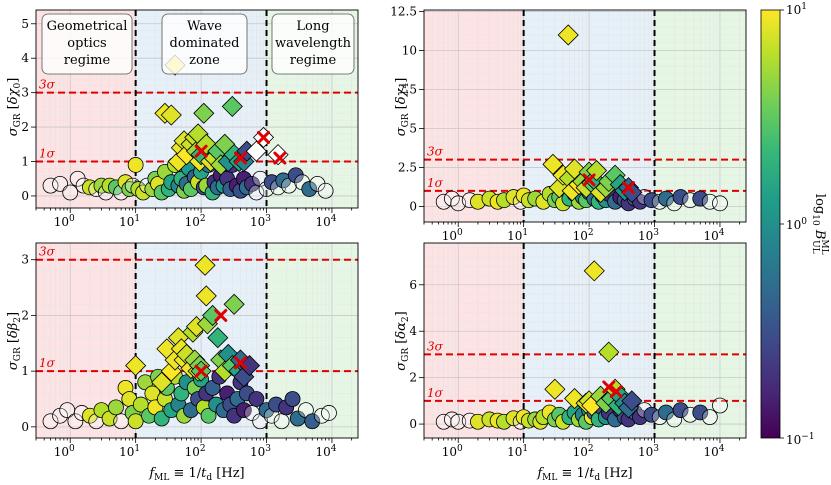  What do you see at coordinates (402, 340) in the screenshot?
I see `y-axis-label-bottom-right: σGR [δα2]` at bounding box center [402, 340].